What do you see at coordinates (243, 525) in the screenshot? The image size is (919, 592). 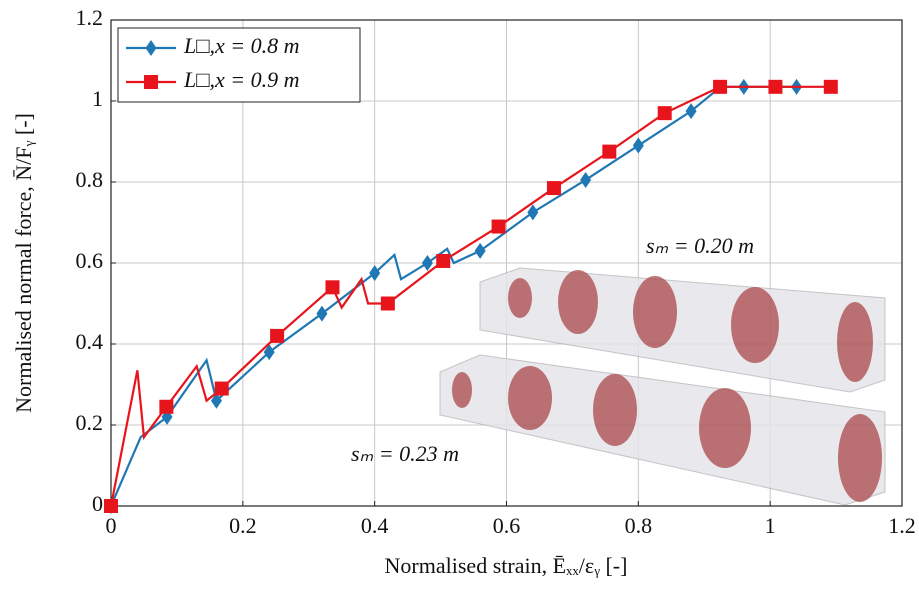 I see `x-tick-label: 0.2` at bounding box center [243, 525].